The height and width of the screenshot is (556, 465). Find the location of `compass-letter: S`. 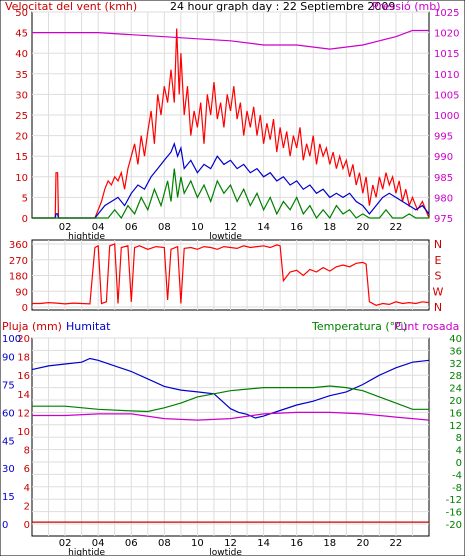

compass-letter: S is located at coordinates (438, 276).